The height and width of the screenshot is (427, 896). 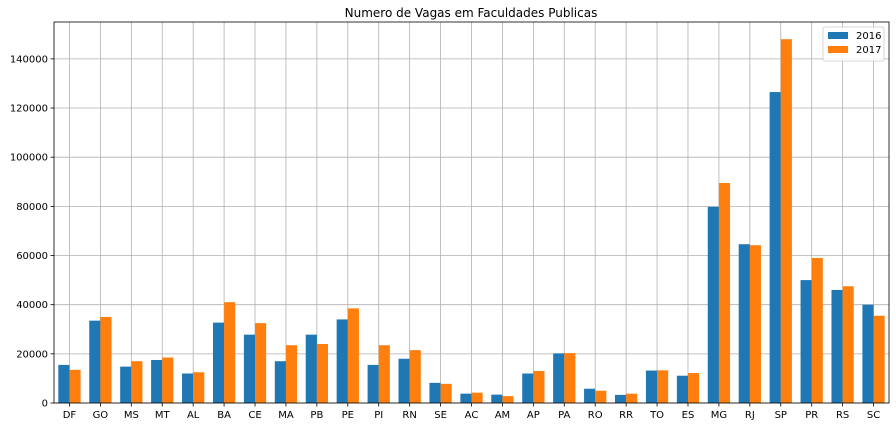 I want to click on x-tick-label: RR, so click(x=626, y=415).